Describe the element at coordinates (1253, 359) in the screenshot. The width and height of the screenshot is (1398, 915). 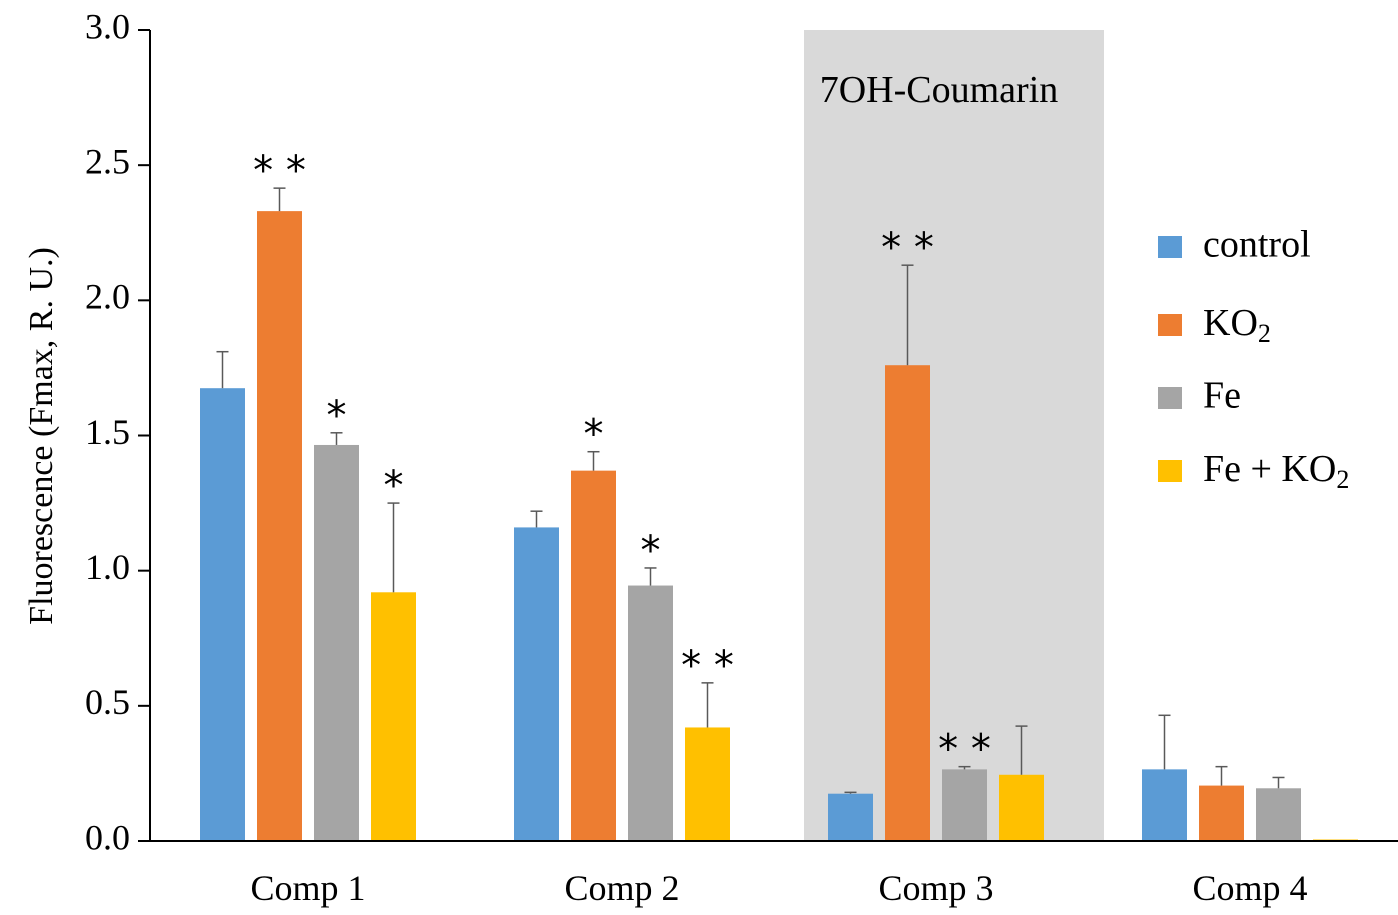
I see `legend: control KO2 Fe Fe + KO2` at that location.